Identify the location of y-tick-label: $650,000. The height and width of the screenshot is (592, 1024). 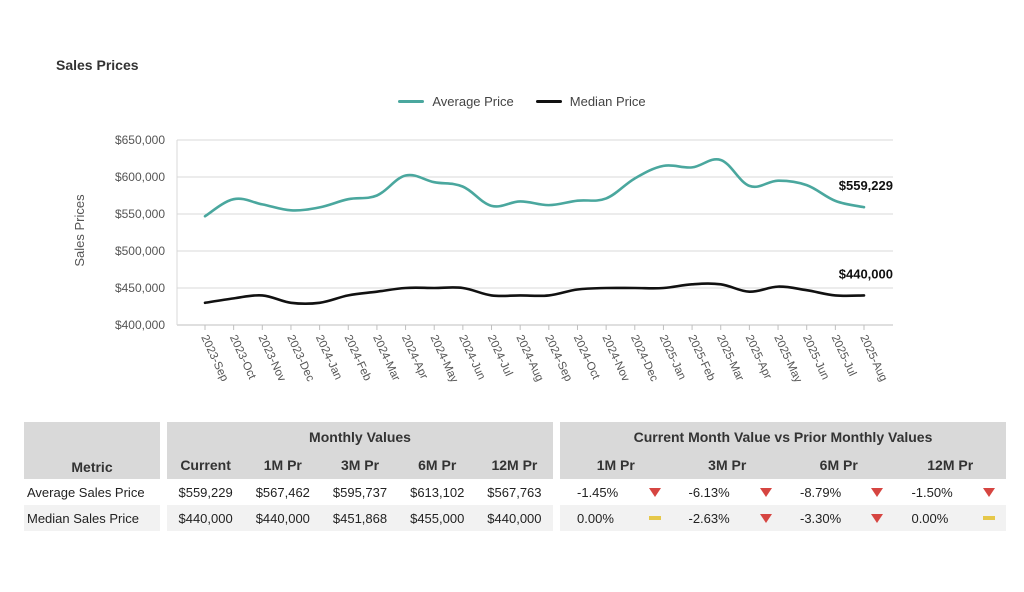
(140, 140).